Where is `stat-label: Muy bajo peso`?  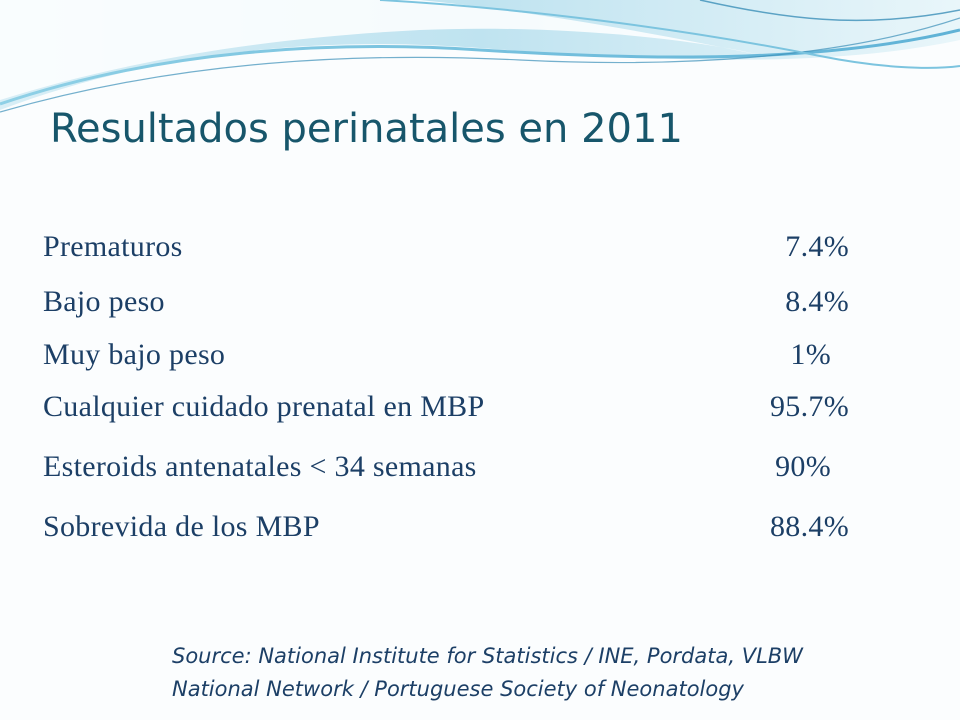 stat-label: Muy bajo peso is located at coordinates (134, 354).